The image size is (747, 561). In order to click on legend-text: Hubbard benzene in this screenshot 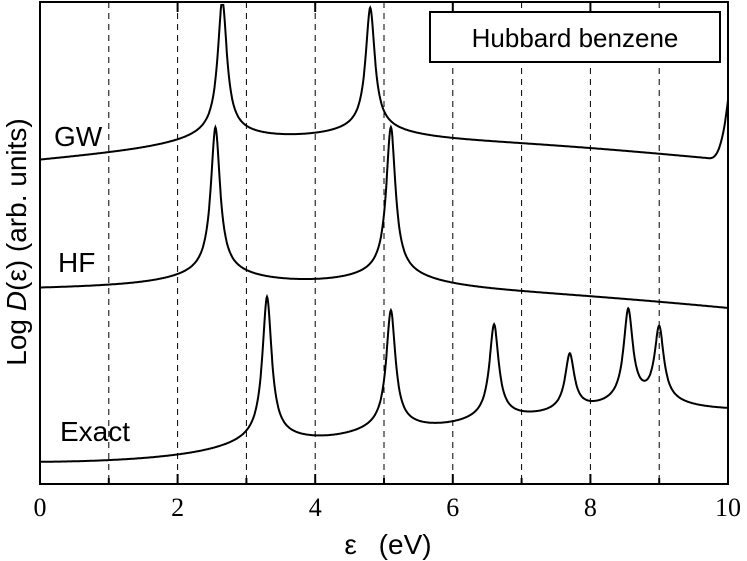, I will do `click(575, 38)`.